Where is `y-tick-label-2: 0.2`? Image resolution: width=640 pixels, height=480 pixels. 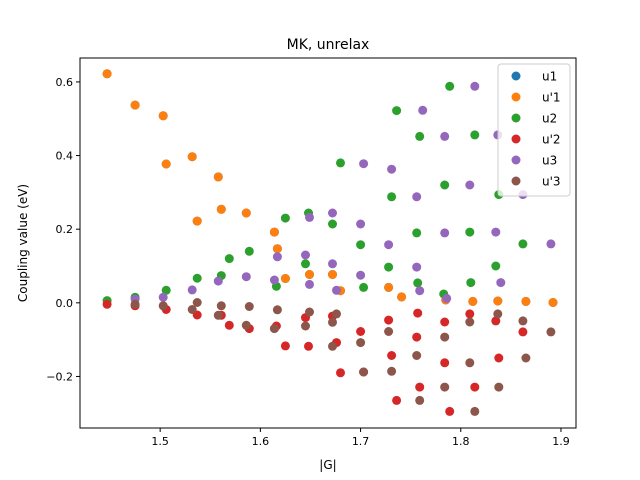 y-tick-label-2: 0.2 is located at coordinates (65, 229).